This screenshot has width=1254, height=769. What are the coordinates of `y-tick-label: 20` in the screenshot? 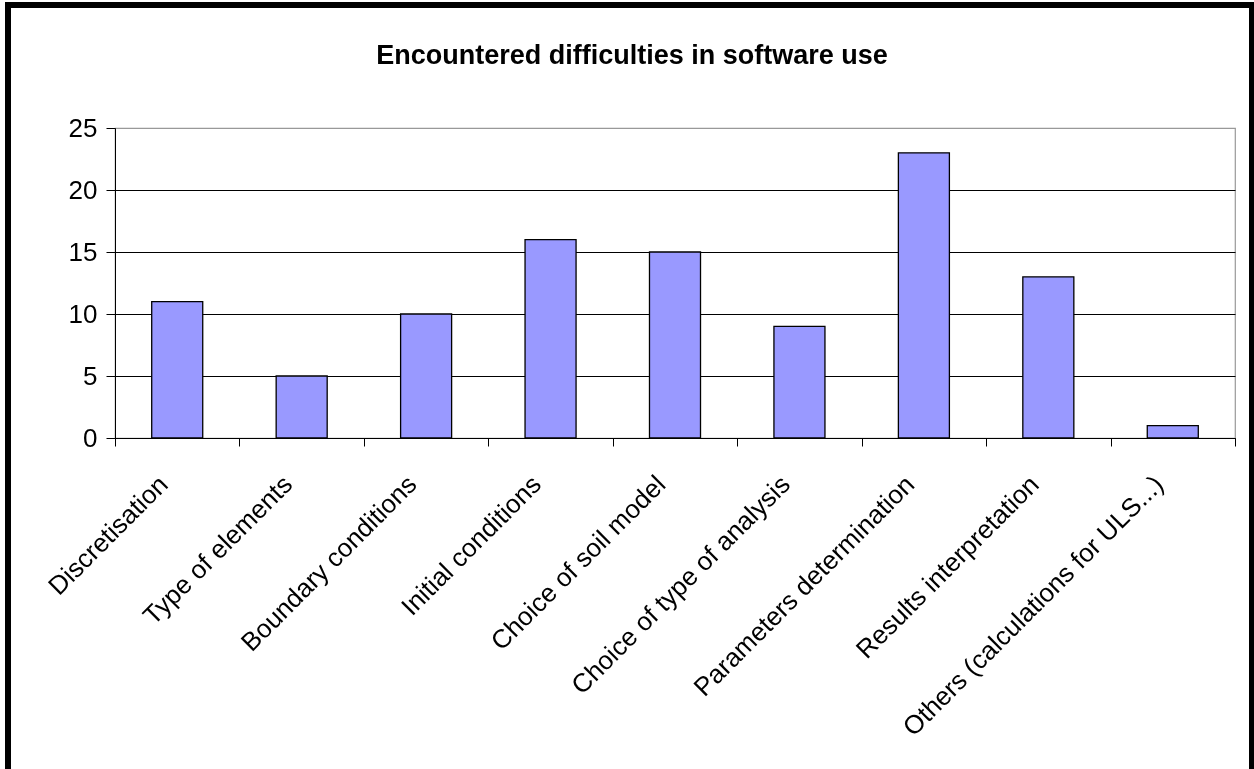 It's located at (83, 189).